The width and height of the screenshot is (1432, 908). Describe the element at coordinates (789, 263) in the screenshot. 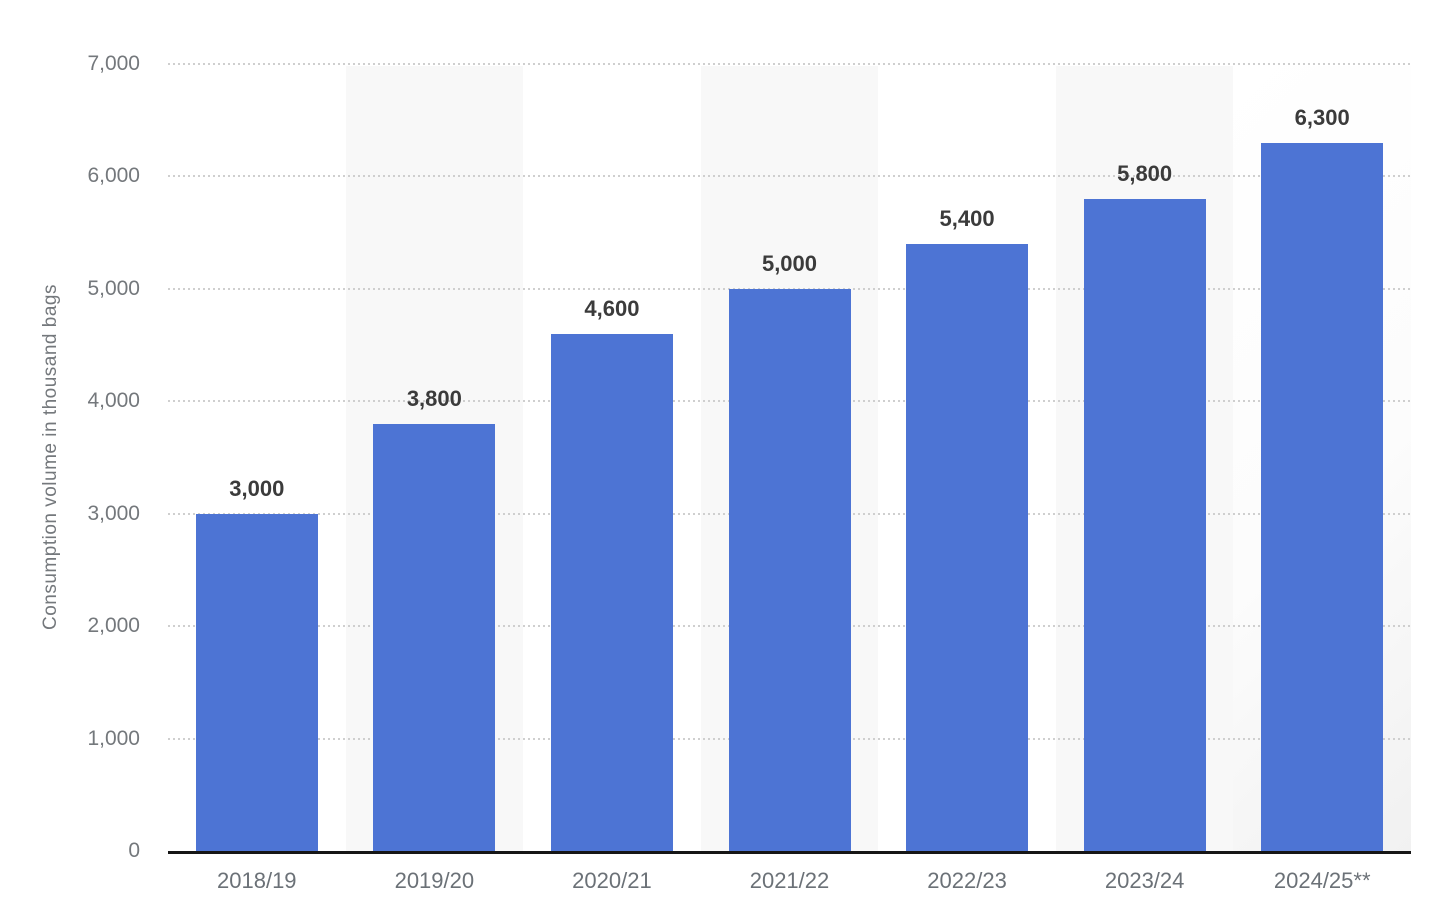

I see `bar-value-label: 5,000` at that location.